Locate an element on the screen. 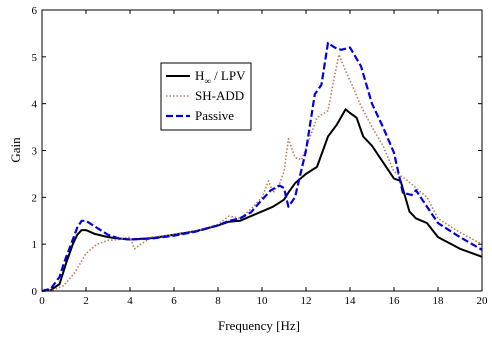 The width and height of the screenshot is (492, 337). y-tick-label: 5 is located at coordinates (35, 58).